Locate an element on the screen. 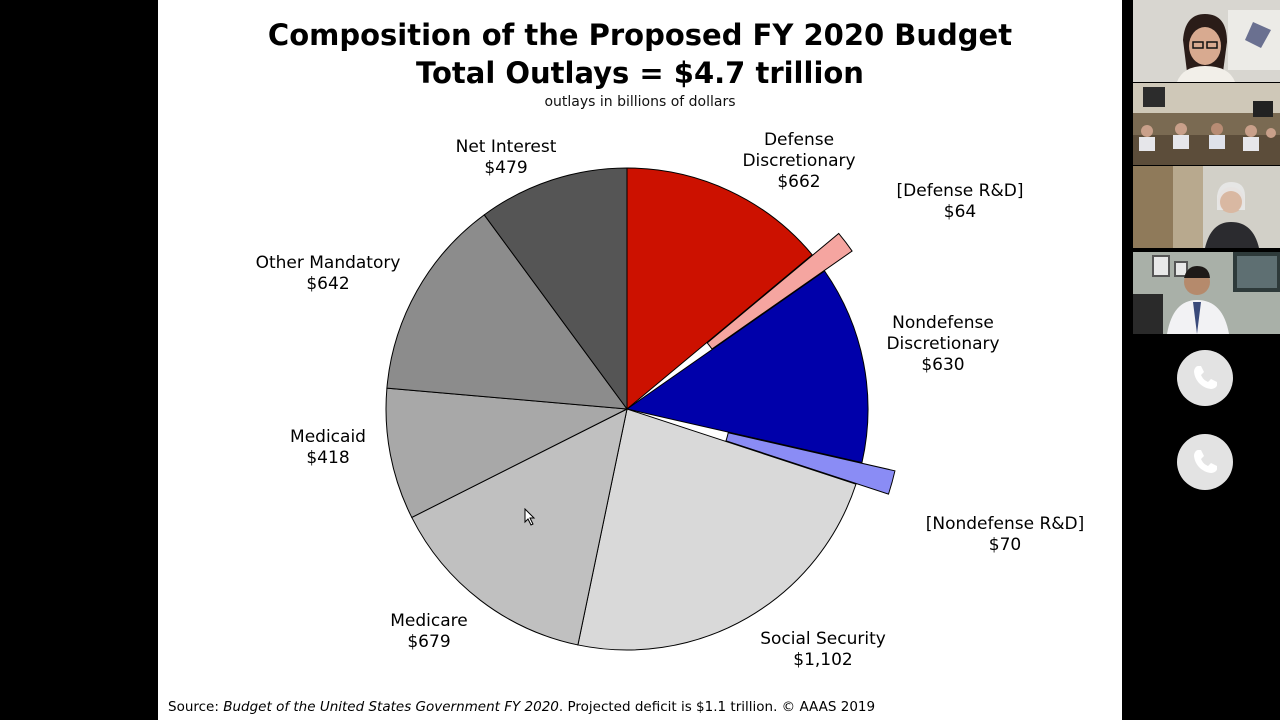  chart-unit-note: outlays in billions of dollars is located at coordinates (640, 102).